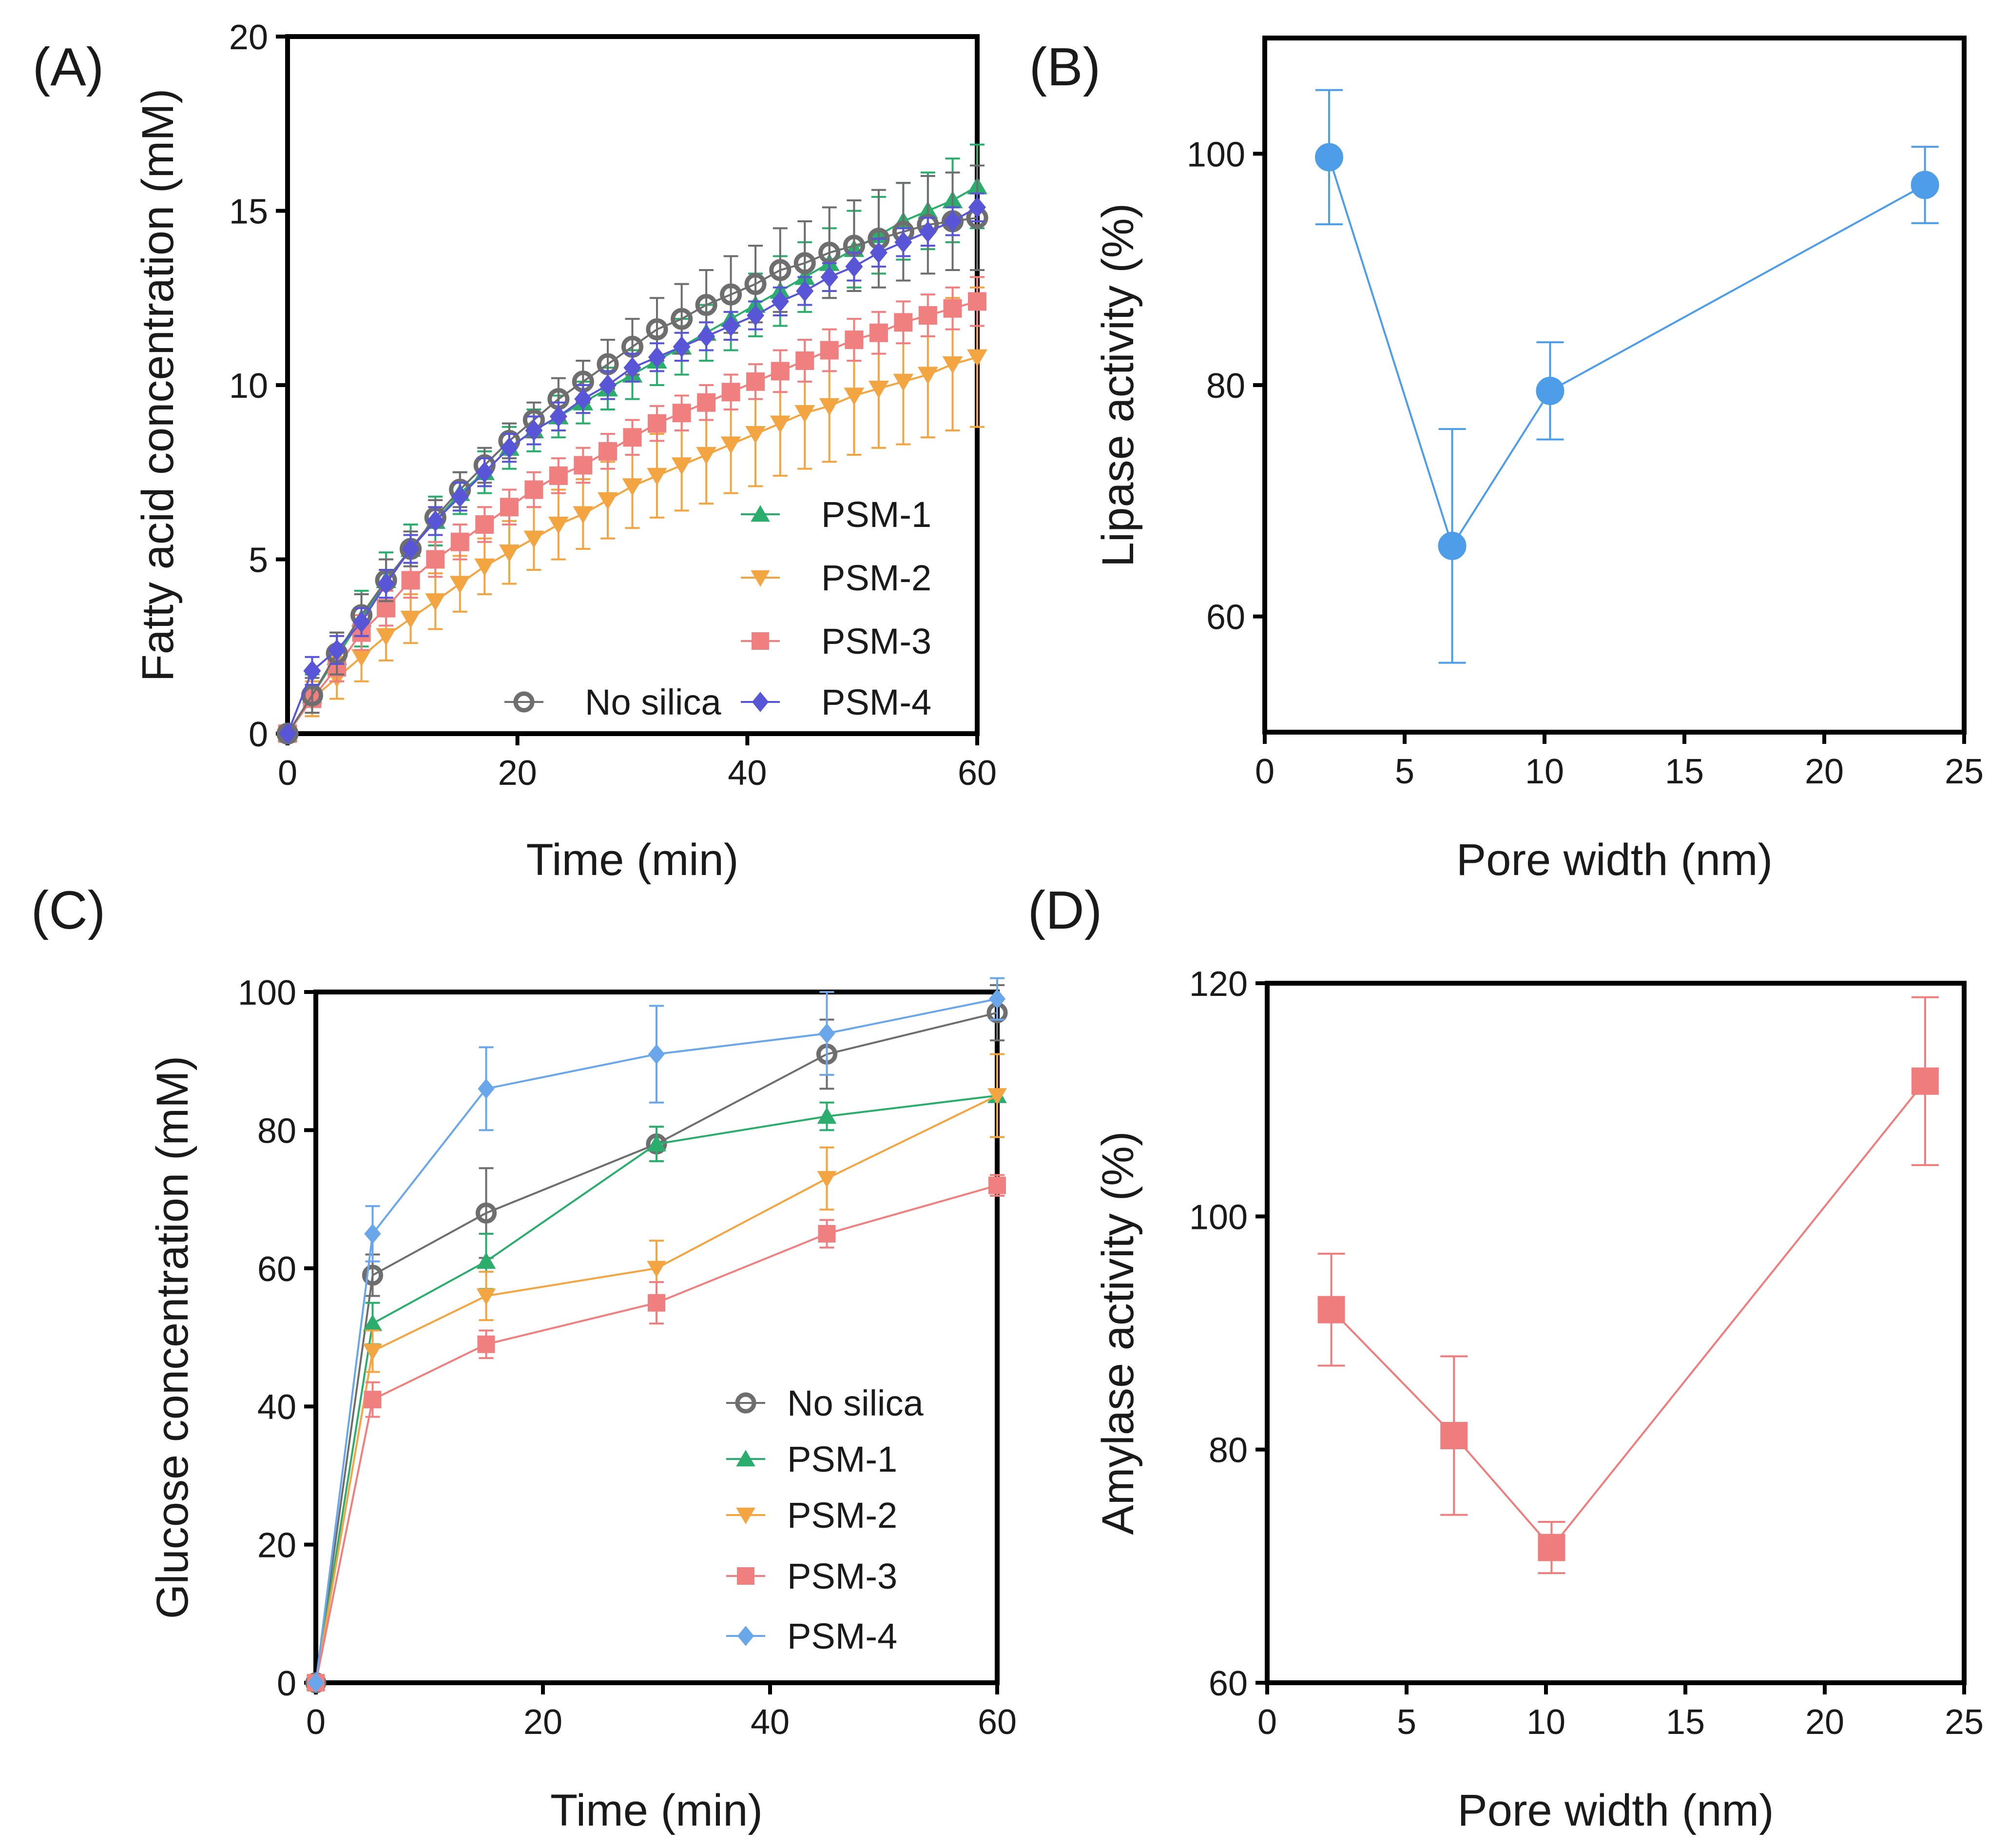  What do you see at coordinates (286, 1683) in the screenshot?
I see `y-tick-label: 0` at bounding box center [286, 1683].